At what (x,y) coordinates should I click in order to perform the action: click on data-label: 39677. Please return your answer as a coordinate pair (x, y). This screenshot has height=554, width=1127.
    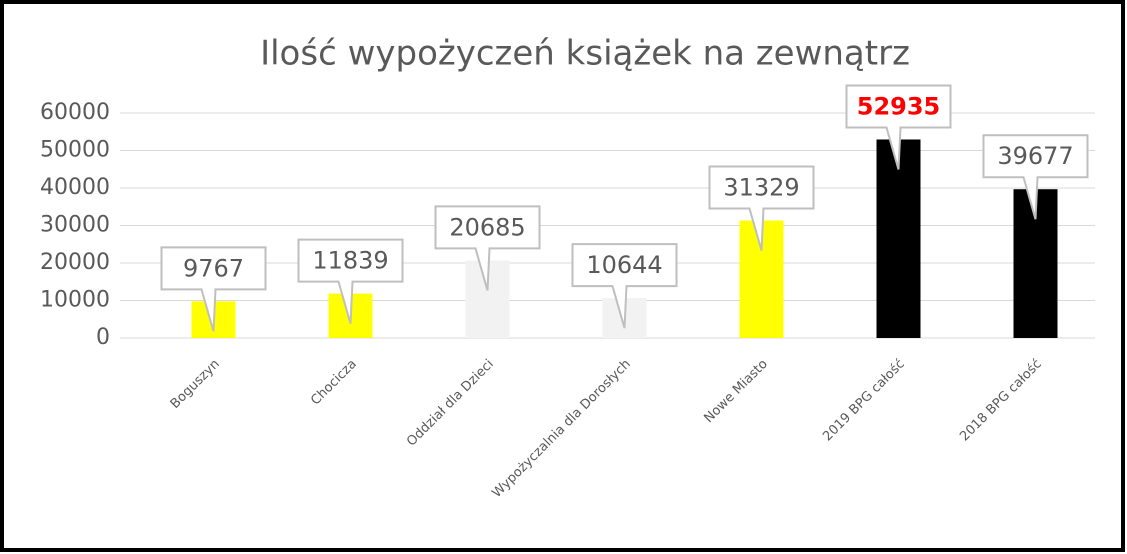
    Looking at the image, I should click on (1035, 156).